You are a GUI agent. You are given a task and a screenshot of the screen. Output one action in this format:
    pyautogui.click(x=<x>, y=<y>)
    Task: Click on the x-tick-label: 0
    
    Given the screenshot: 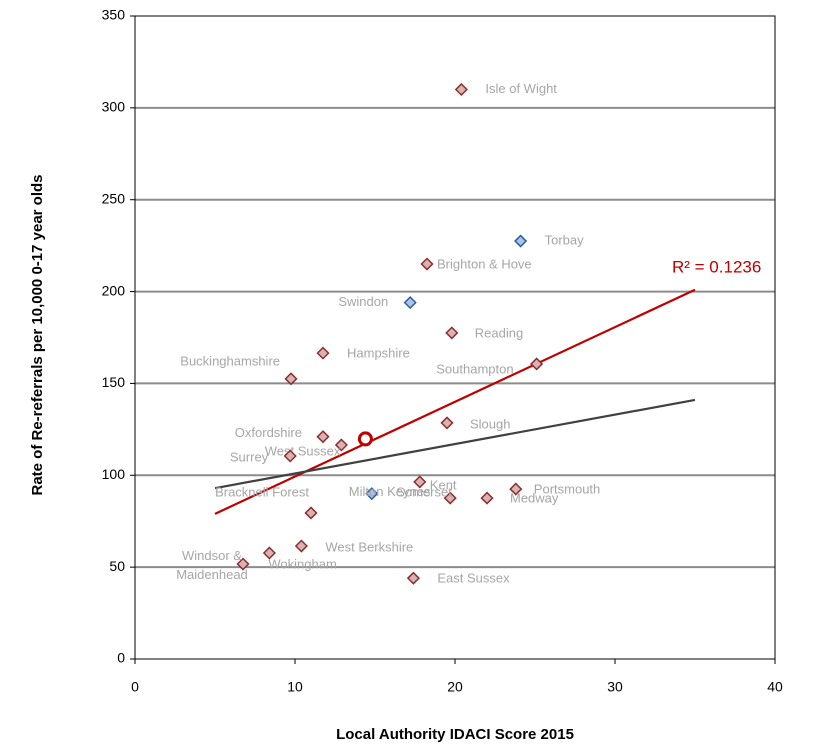 What is the action you would take?
    pyautogui.click(x=135, y=687)
    